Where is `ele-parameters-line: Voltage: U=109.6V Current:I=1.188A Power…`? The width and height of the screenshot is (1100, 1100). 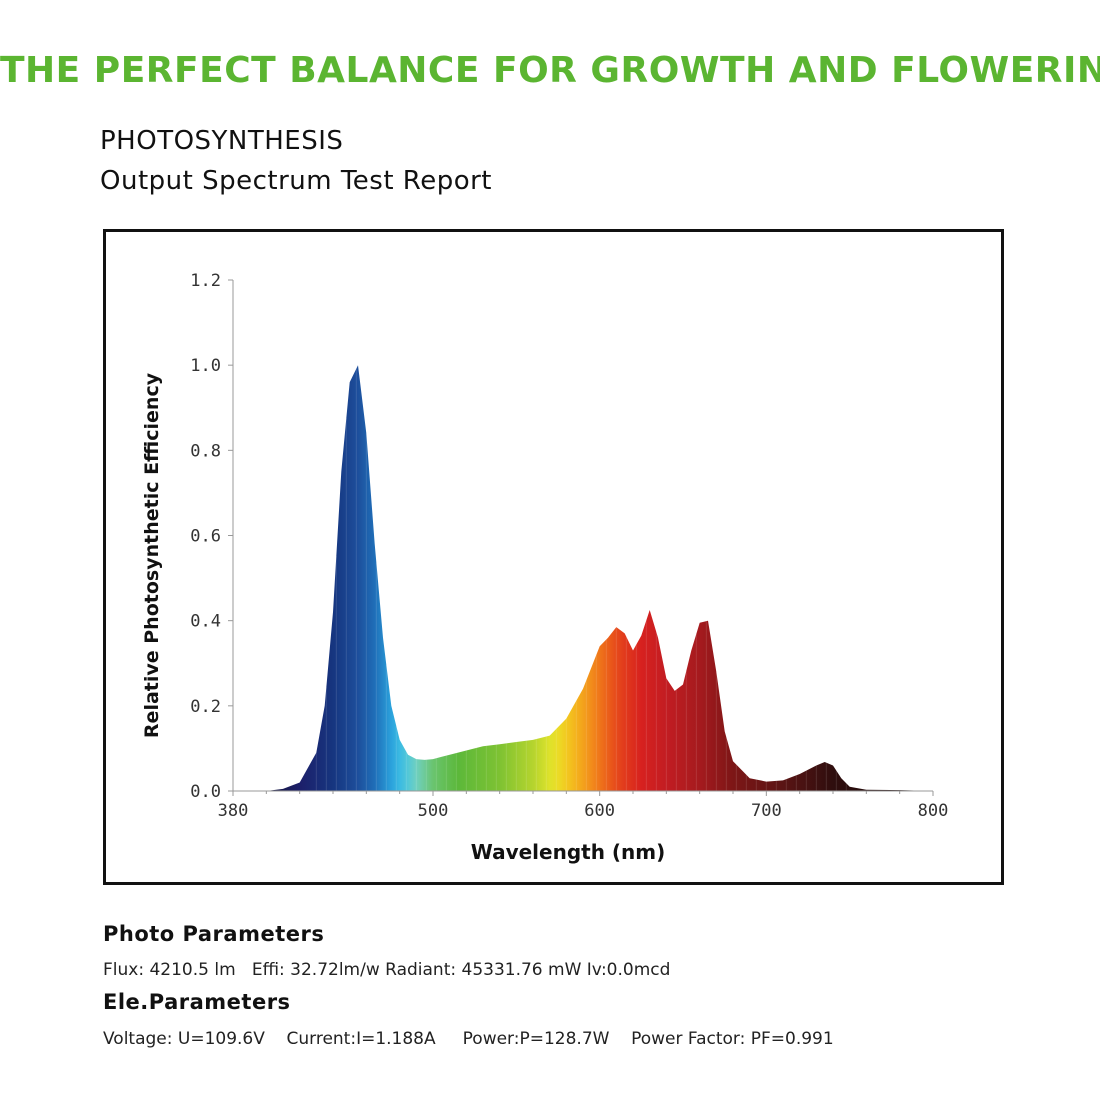
ele-parameters-line: Voltage: U=109.6V Current:I=1.188A Power… is located at coordinates (468, 1039).